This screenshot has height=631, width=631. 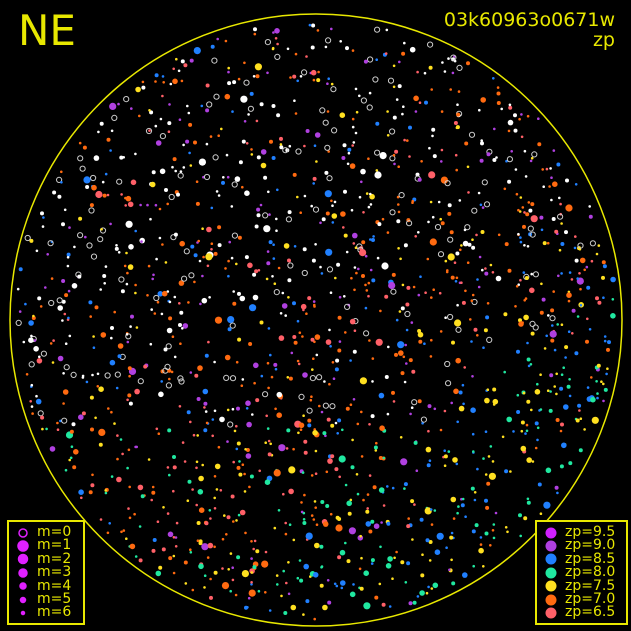 What do you see at coordinates (54, 612) in the screenshot?
I see `magnitude-label: m=6` at bounding box center [54, 612].